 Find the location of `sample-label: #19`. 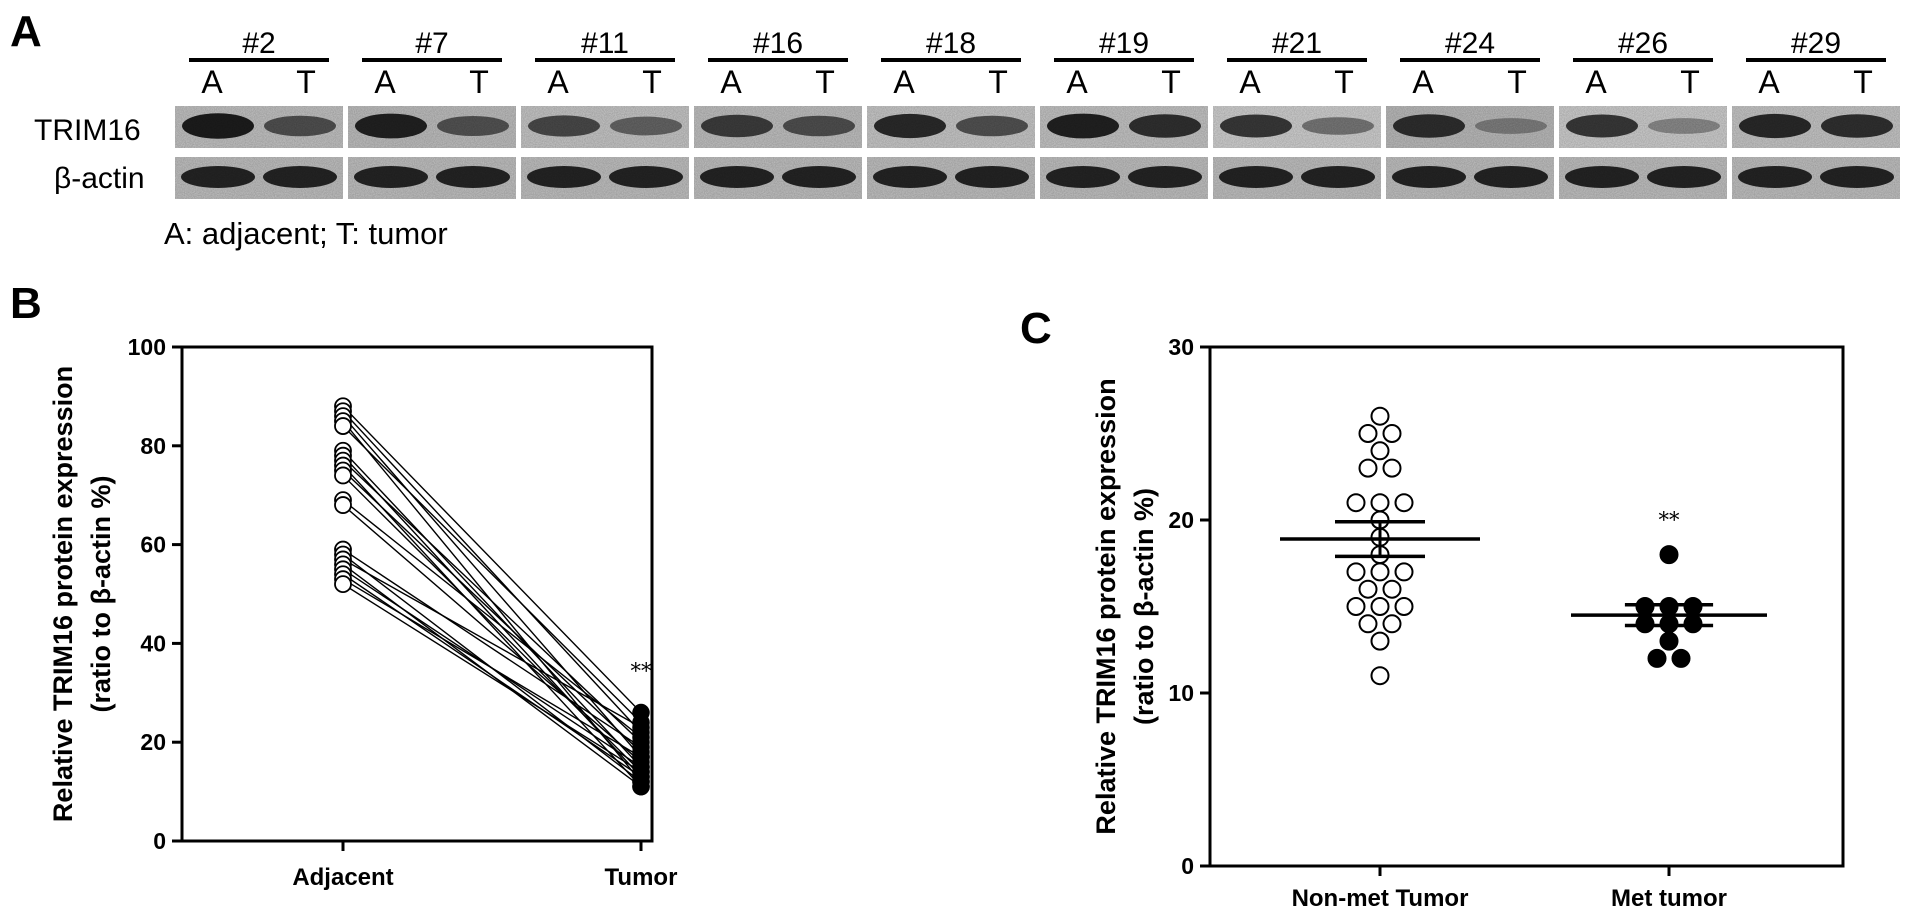

sample-label: #19 is located at coordinates (1124, 43).